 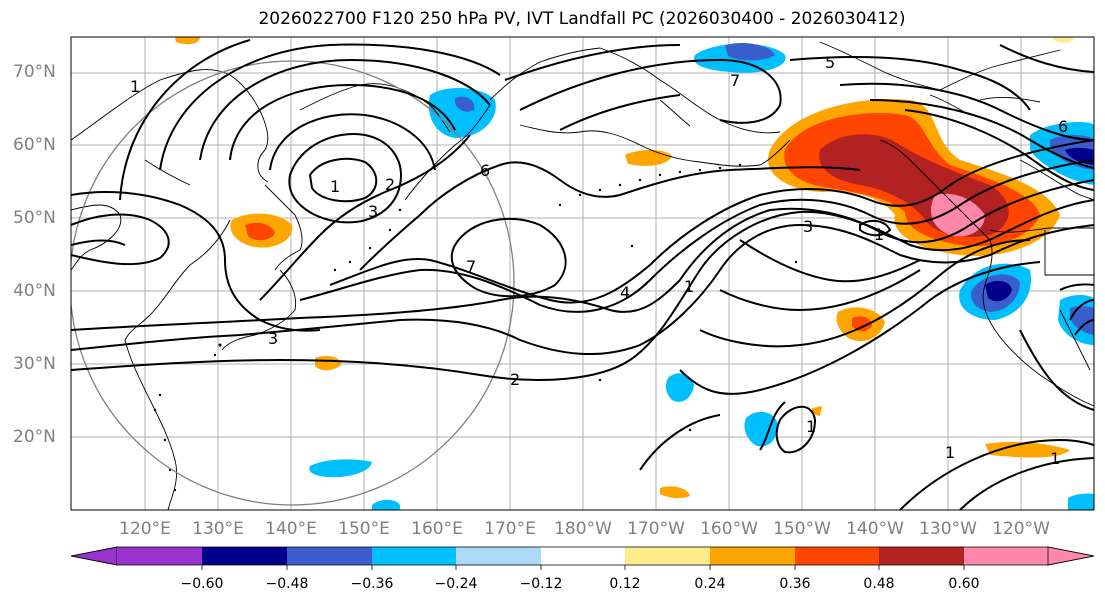 I want to click on colorbar-outline, so click(x=582, y=556).